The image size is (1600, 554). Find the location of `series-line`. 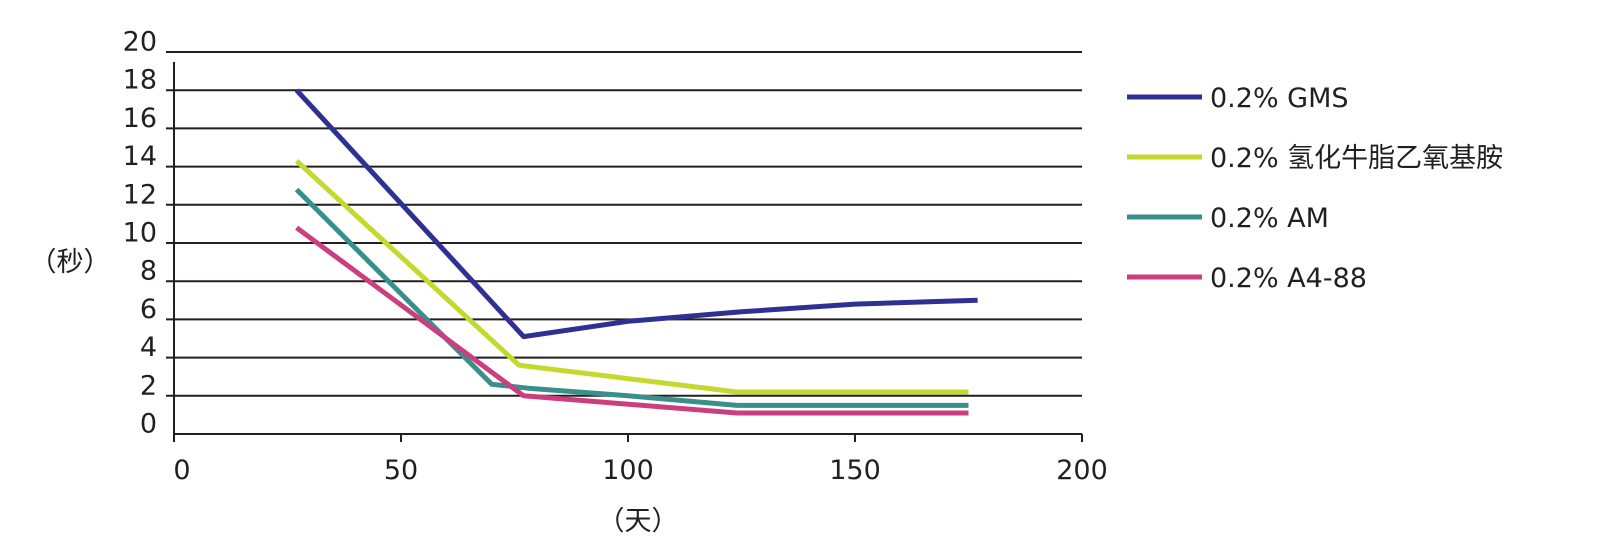

series-line is located at coordinates (632, 320).